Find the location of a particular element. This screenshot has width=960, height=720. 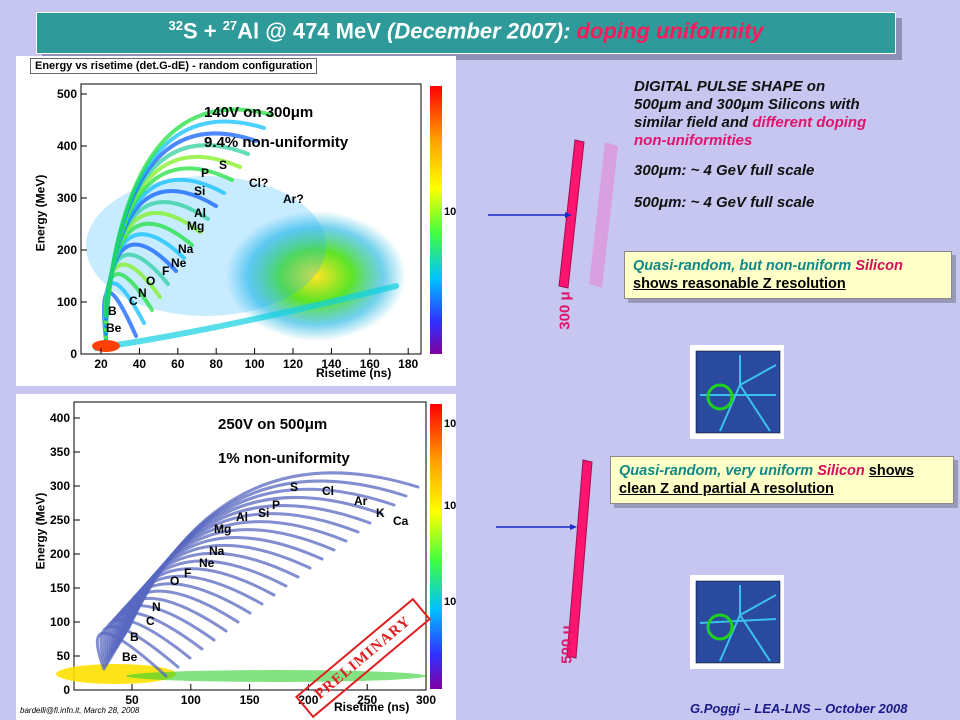

plot-bottom-x-tick-label: 300 is located at coordinates (426, 700).